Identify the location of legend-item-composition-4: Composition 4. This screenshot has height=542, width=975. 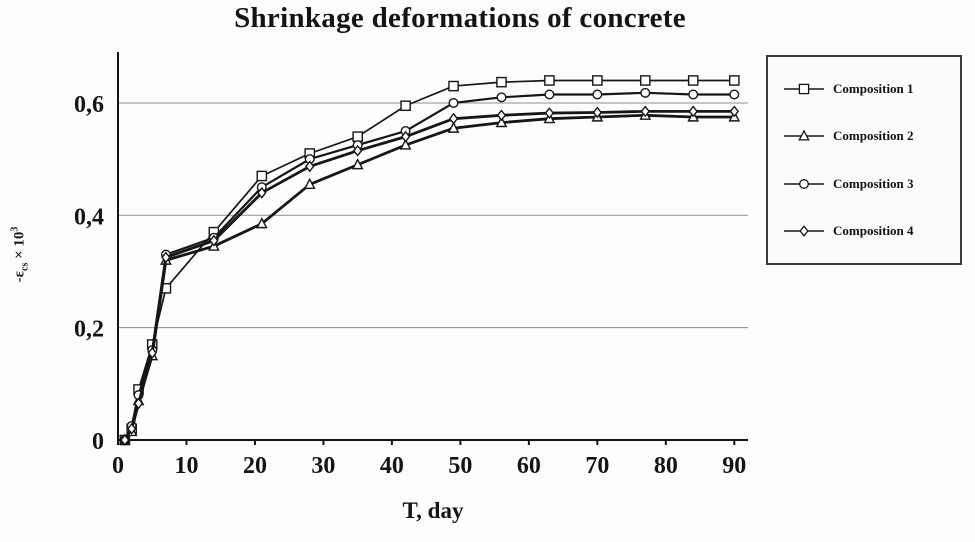
(869, 231).